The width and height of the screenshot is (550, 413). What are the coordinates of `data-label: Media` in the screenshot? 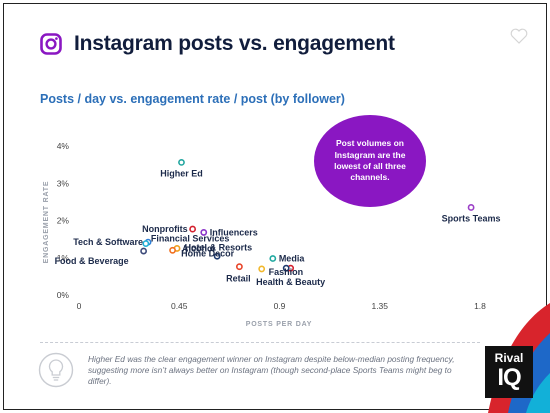 It's located at (292, 258).